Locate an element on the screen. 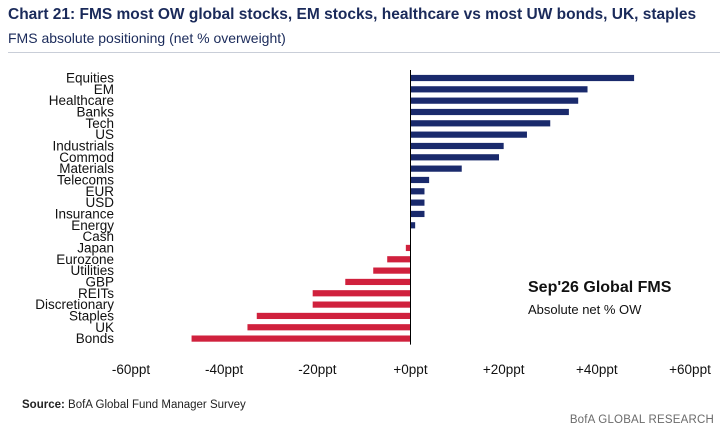  category-label: Commod is located at coordinates (86, 157).